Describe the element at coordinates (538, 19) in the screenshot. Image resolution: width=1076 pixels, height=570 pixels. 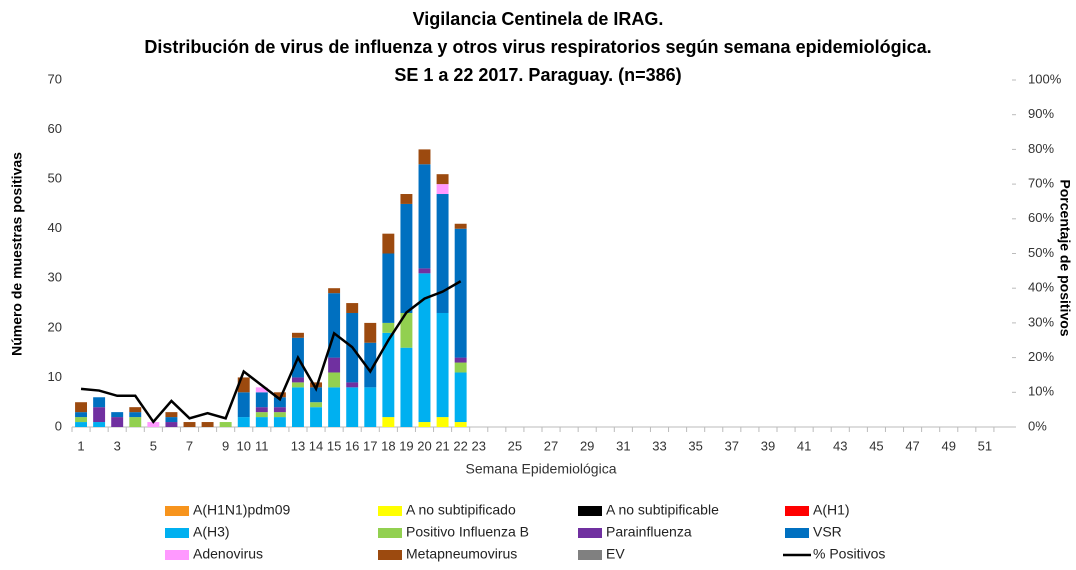
I see `chart-title: Vigilancia Centinela de IRAG.` at that location.